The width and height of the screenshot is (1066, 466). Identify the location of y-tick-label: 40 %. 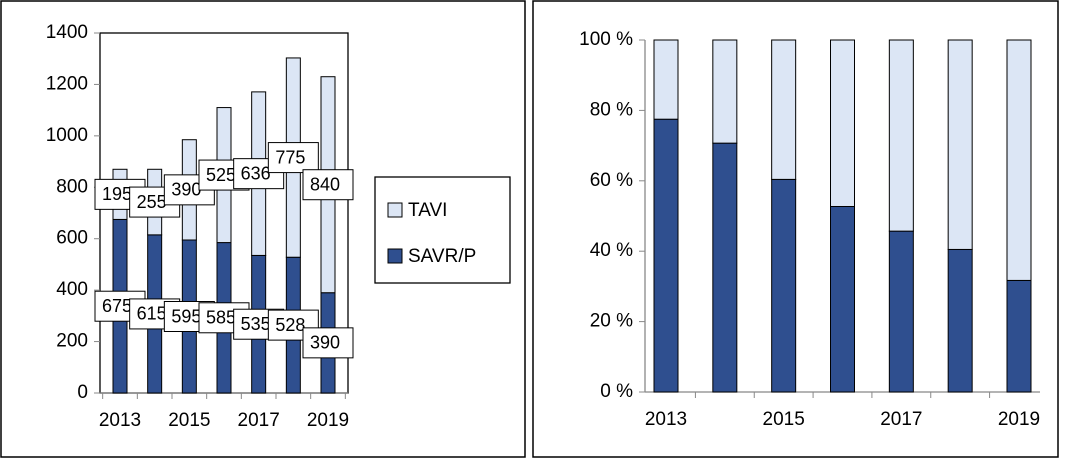
(611, 250).